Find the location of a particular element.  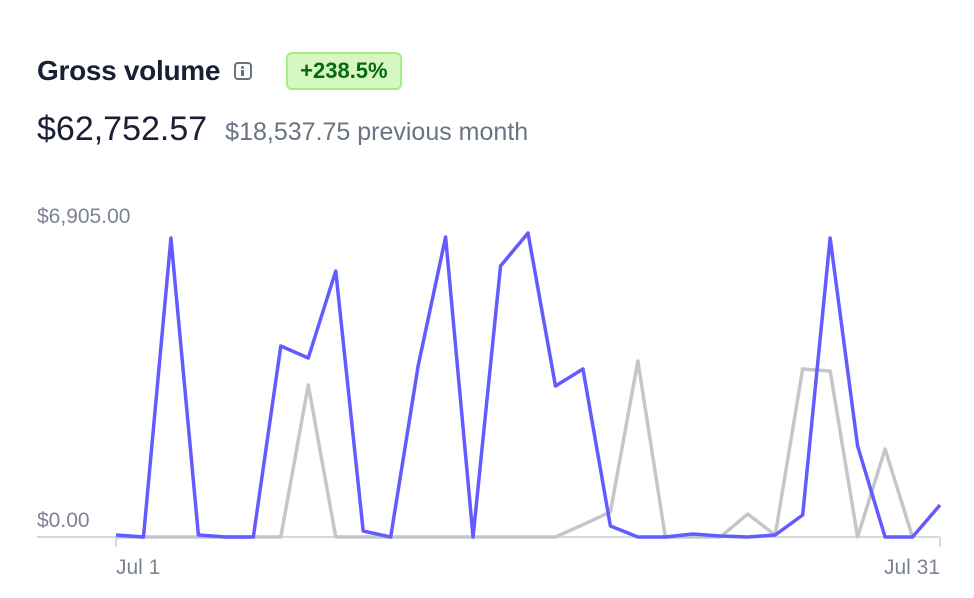

y-tick-label: $6,905.00 is located at coordinates (83, 216).